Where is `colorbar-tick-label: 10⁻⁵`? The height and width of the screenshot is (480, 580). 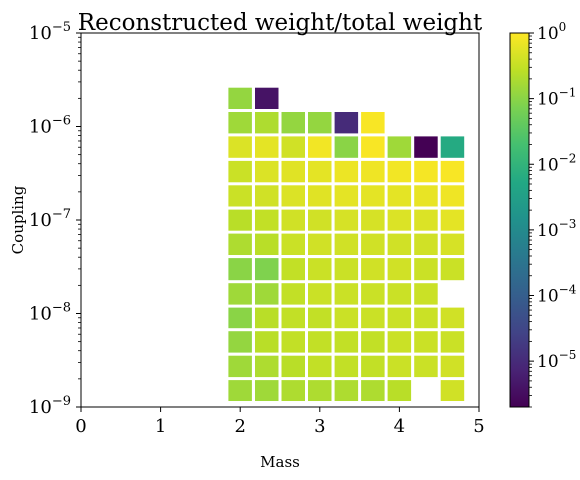 colorbar-tick-label: 10⁻⁵ is located at coordinates (556, 360).